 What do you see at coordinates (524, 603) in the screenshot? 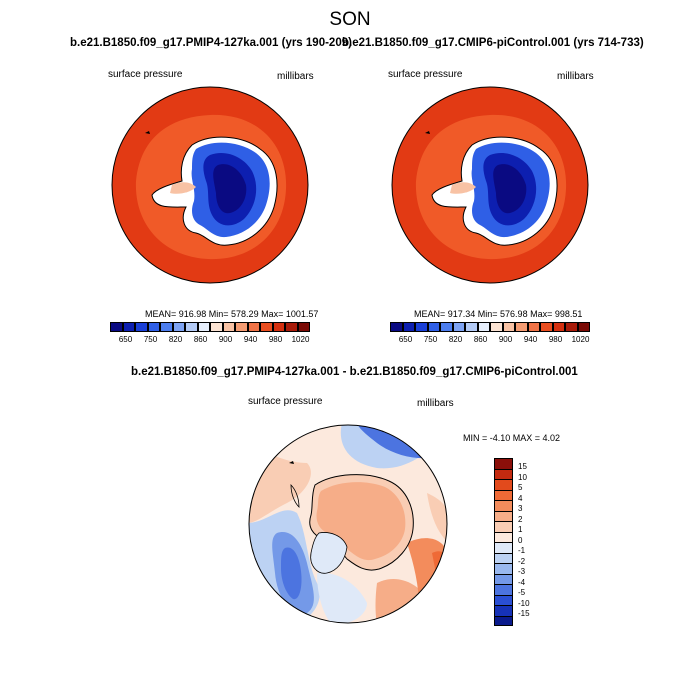
I see `colorbar-level-label: -10` at bounding box center [524, 603].